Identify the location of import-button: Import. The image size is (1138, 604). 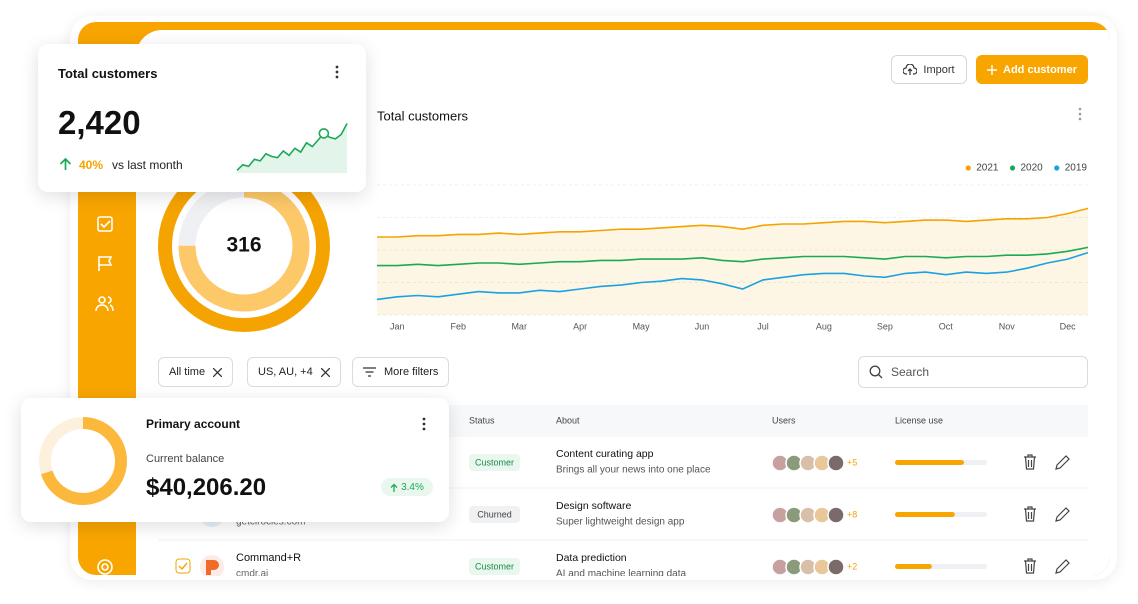
(929, 69).